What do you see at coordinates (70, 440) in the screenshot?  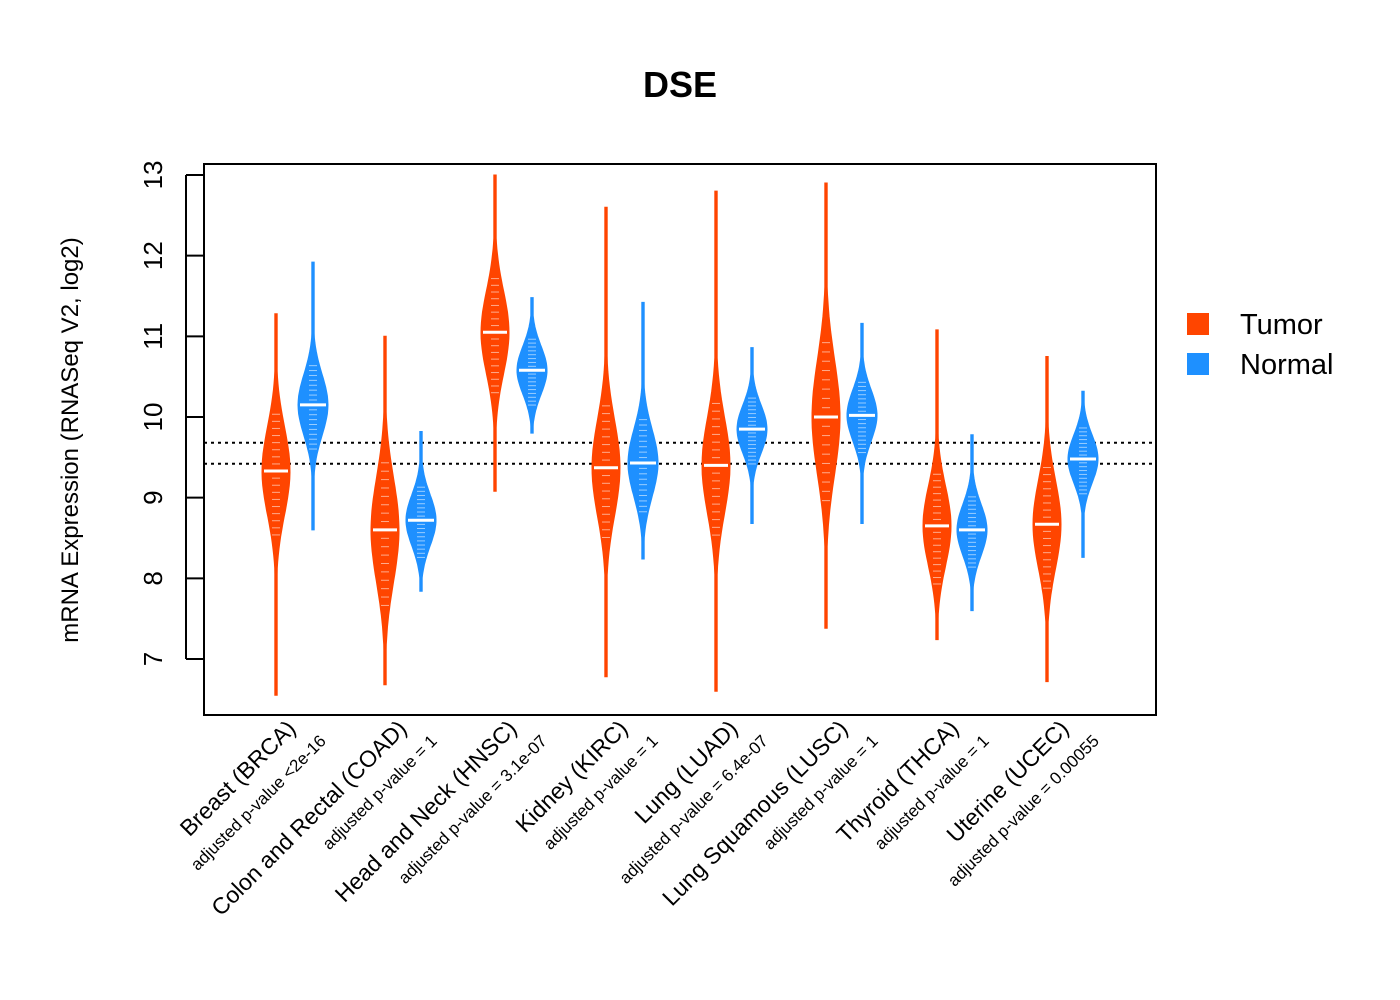 I see `y-axis-label: mRNA Expression (RNASeq V2, log2)` at bounding box center [70, 440].